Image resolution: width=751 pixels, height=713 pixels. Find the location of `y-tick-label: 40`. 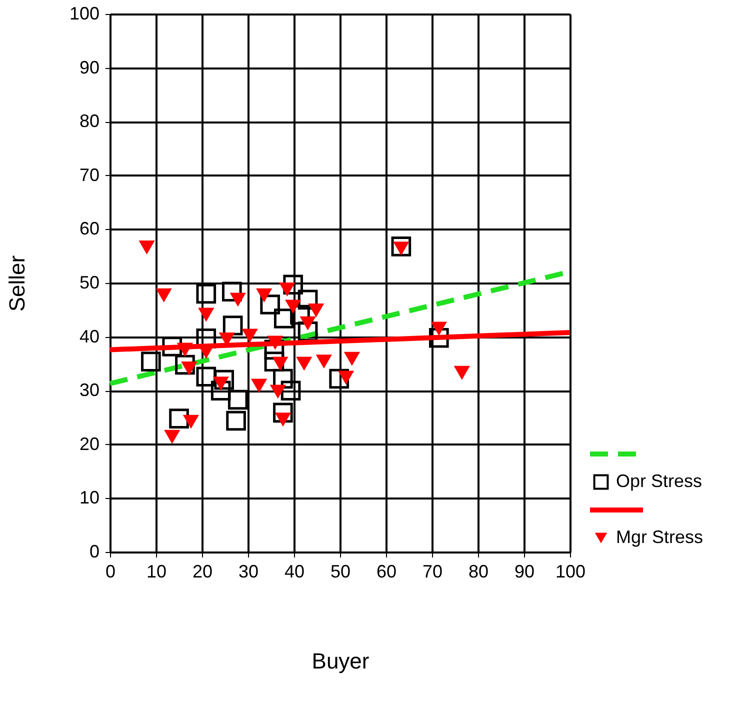

y-tick-label: 40 is located at coordinates (89, 336).